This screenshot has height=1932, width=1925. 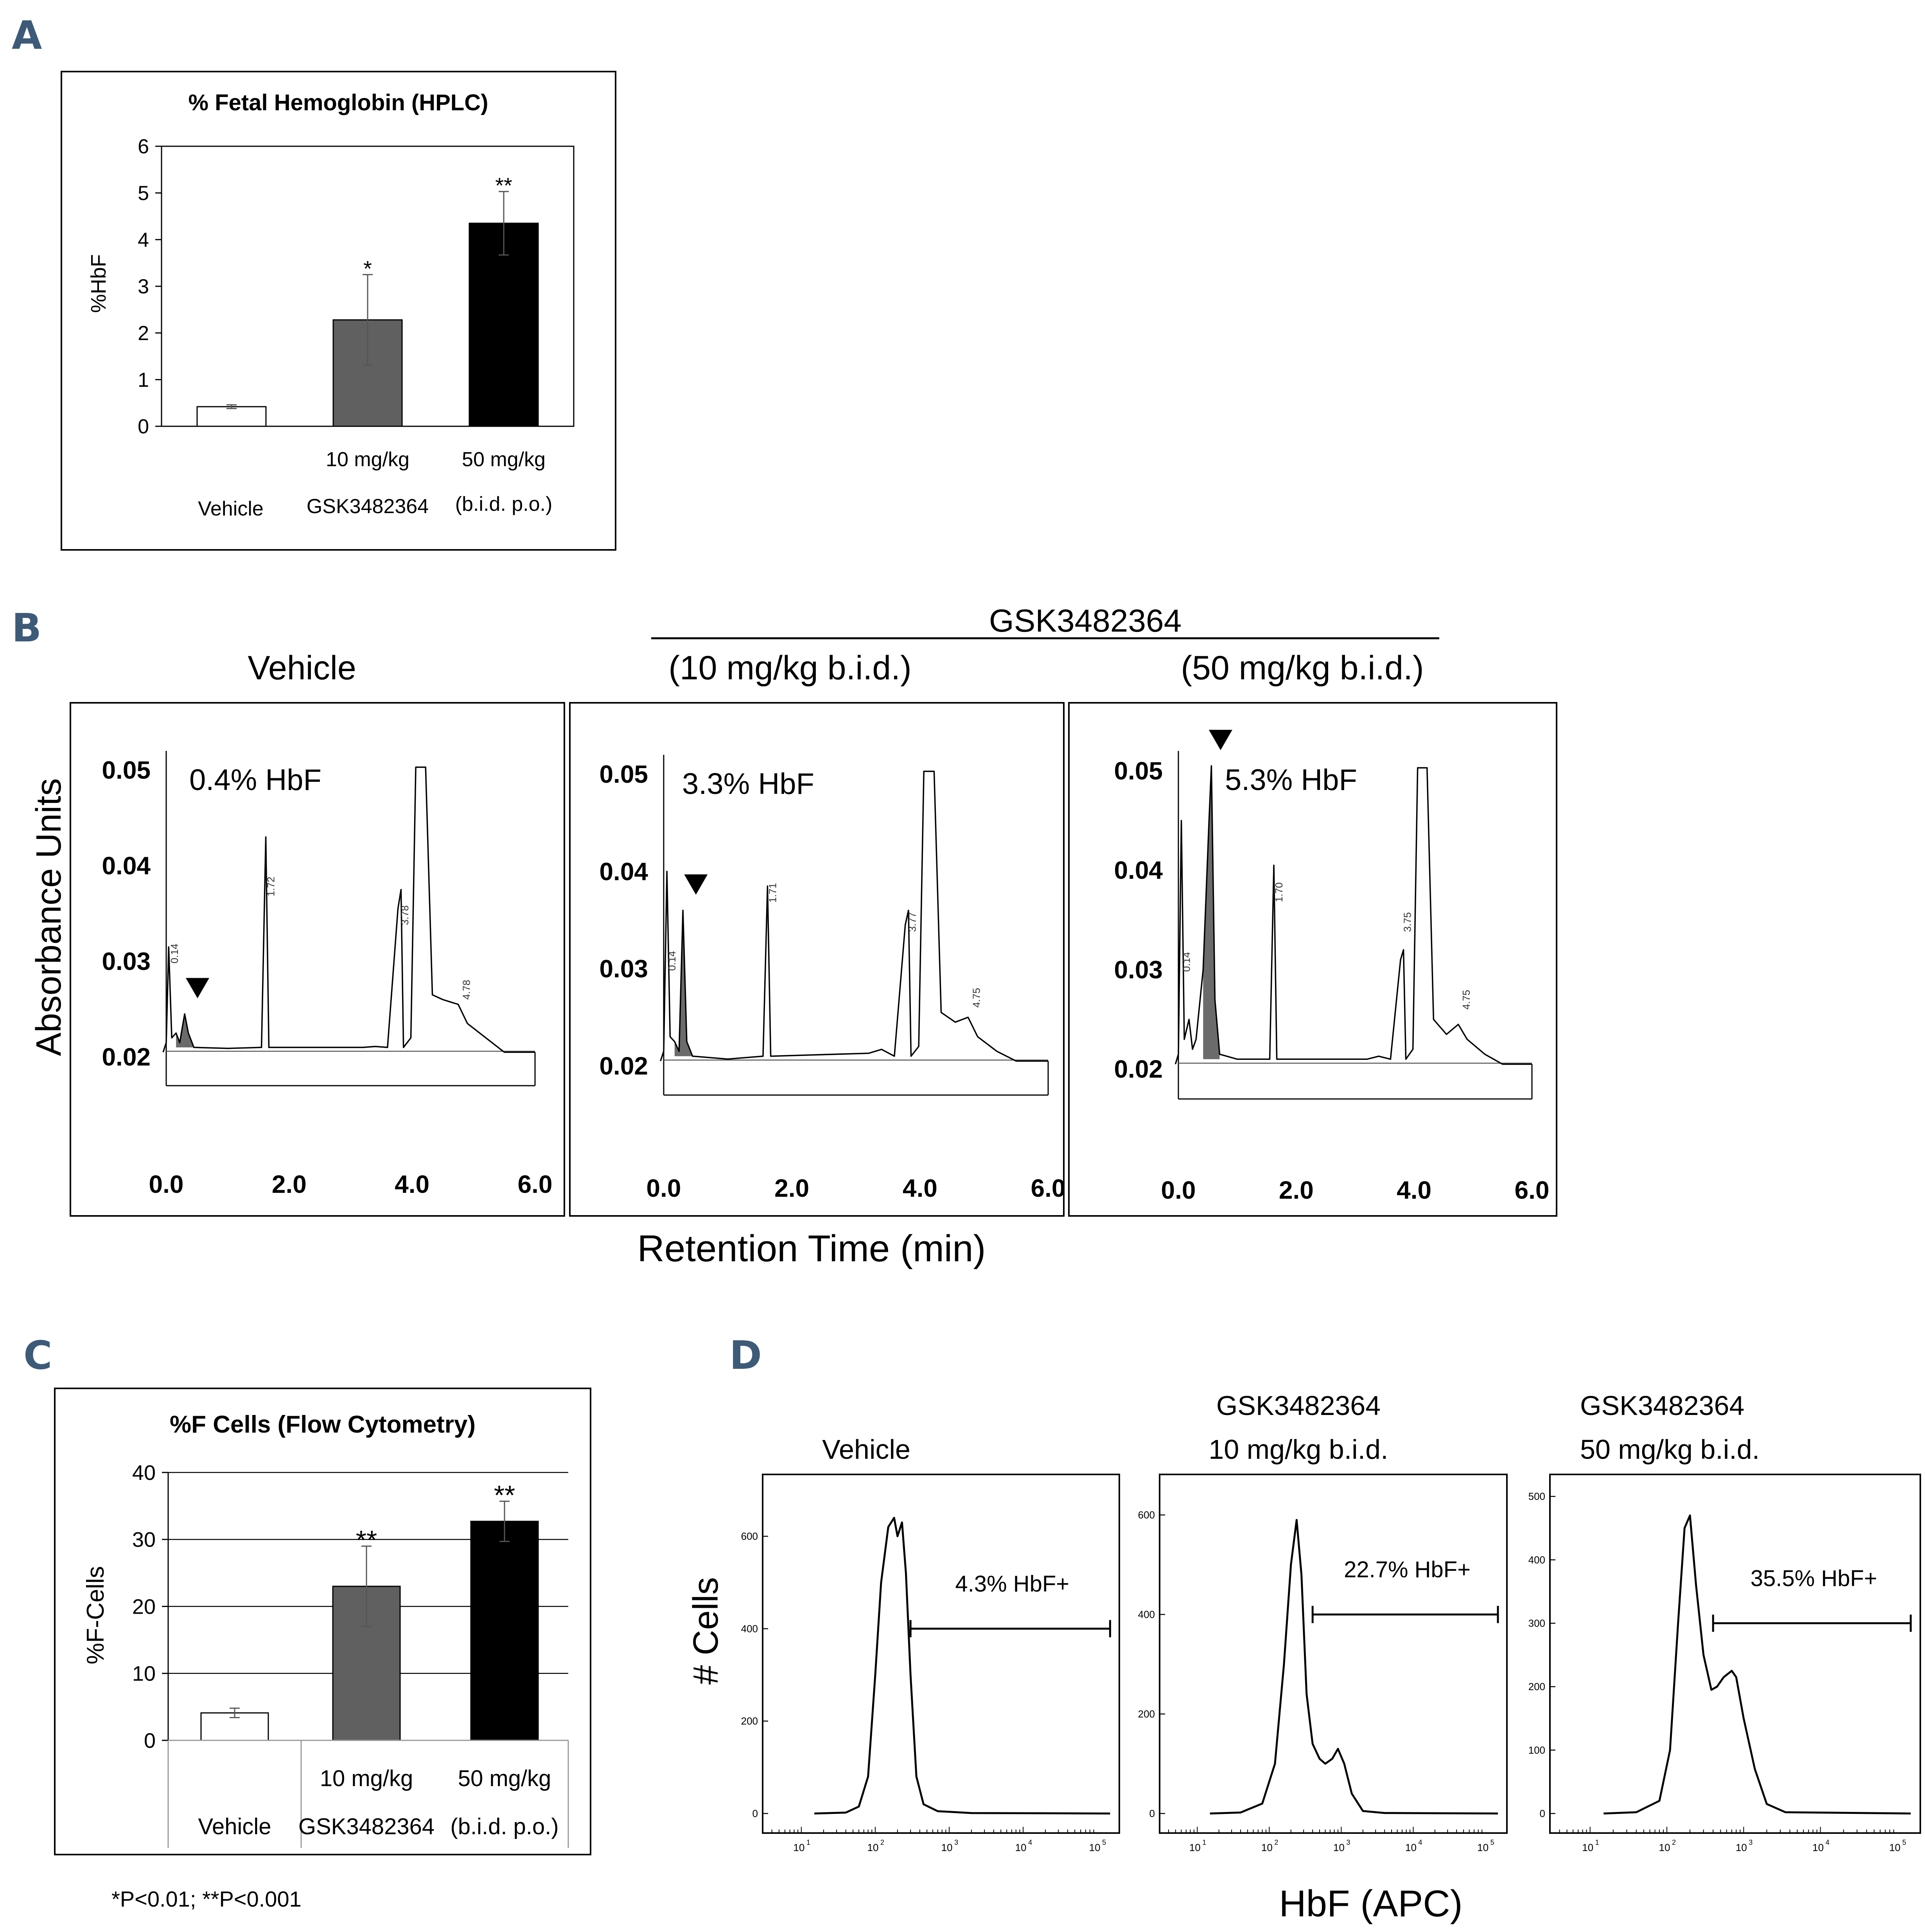 What do you see at coordinates (436, 1778) in the screenshot?
I see `panel-c-category-labels: 10 mg/kg 50 mg/kg` at bounding box center [436, 1778].